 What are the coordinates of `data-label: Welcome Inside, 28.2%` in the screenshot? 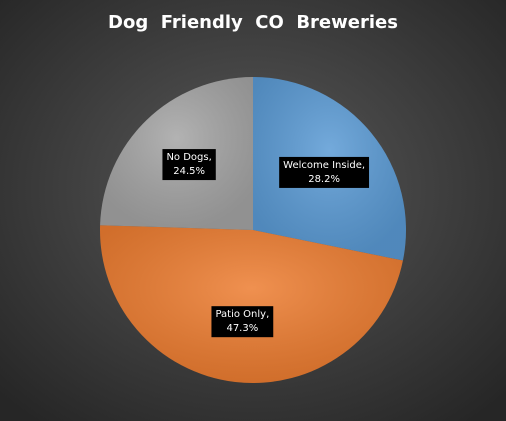 It's located at (324, 172).